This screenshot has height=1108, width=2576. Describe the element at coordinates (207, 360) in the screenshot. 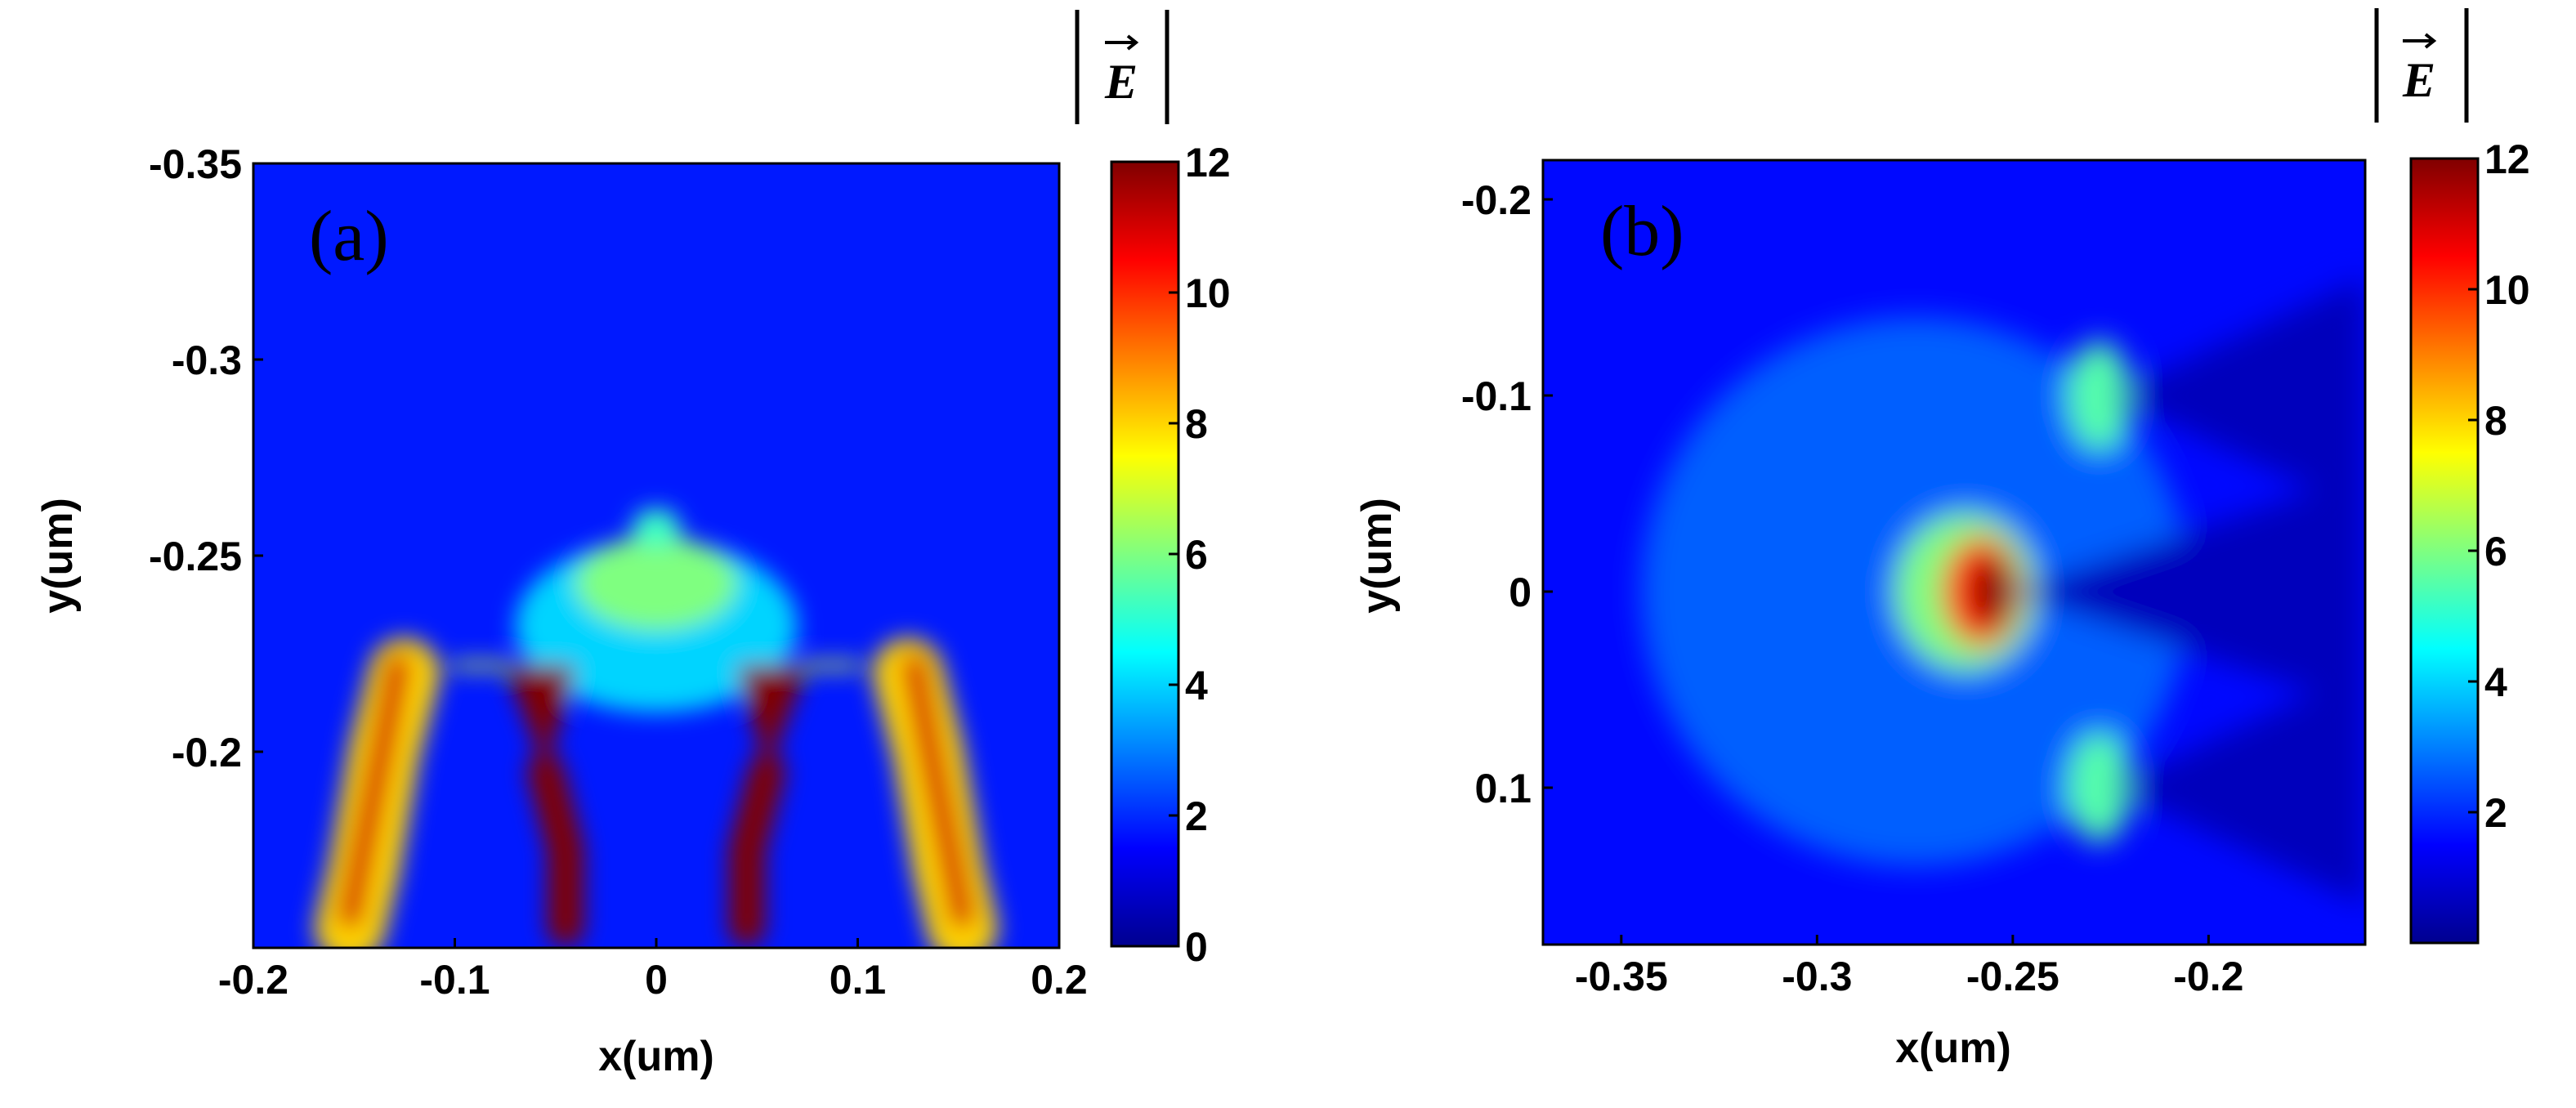

I see `panel-a-ytick-label: -0.3` at that location.